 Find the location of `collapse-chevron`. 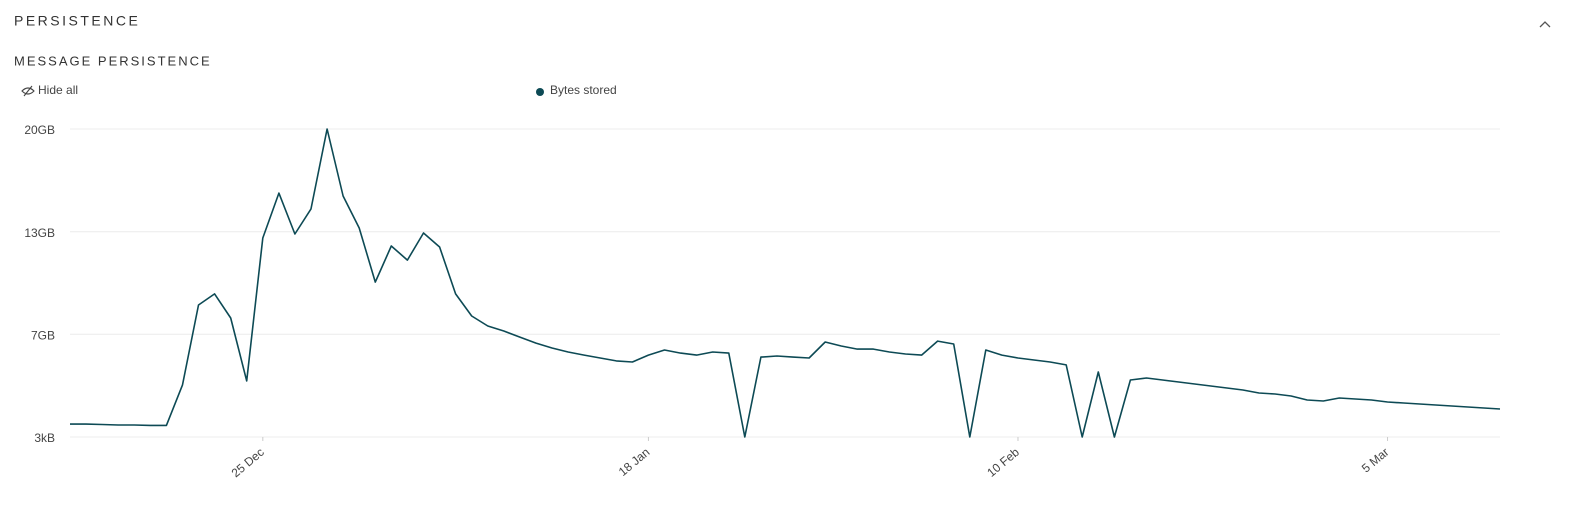

collapse-chevron is located at coordinates (1545, 24).